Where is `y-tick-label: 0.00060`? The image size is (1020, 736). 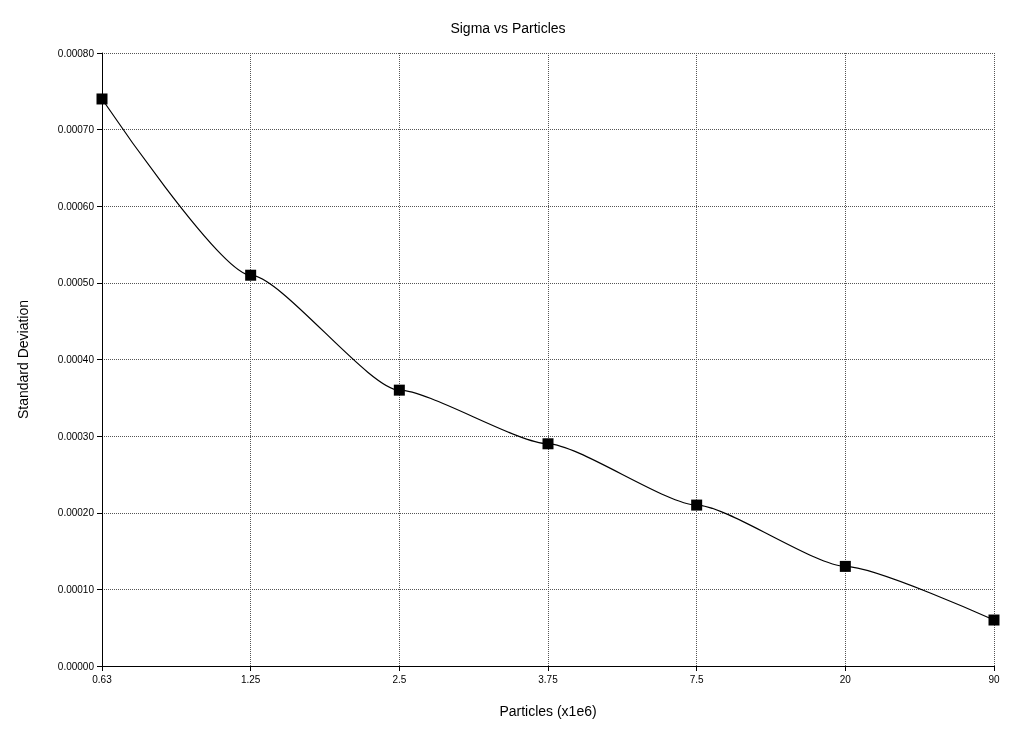
y-tick-label: 0.00060 is located at coordinates (76, 206).